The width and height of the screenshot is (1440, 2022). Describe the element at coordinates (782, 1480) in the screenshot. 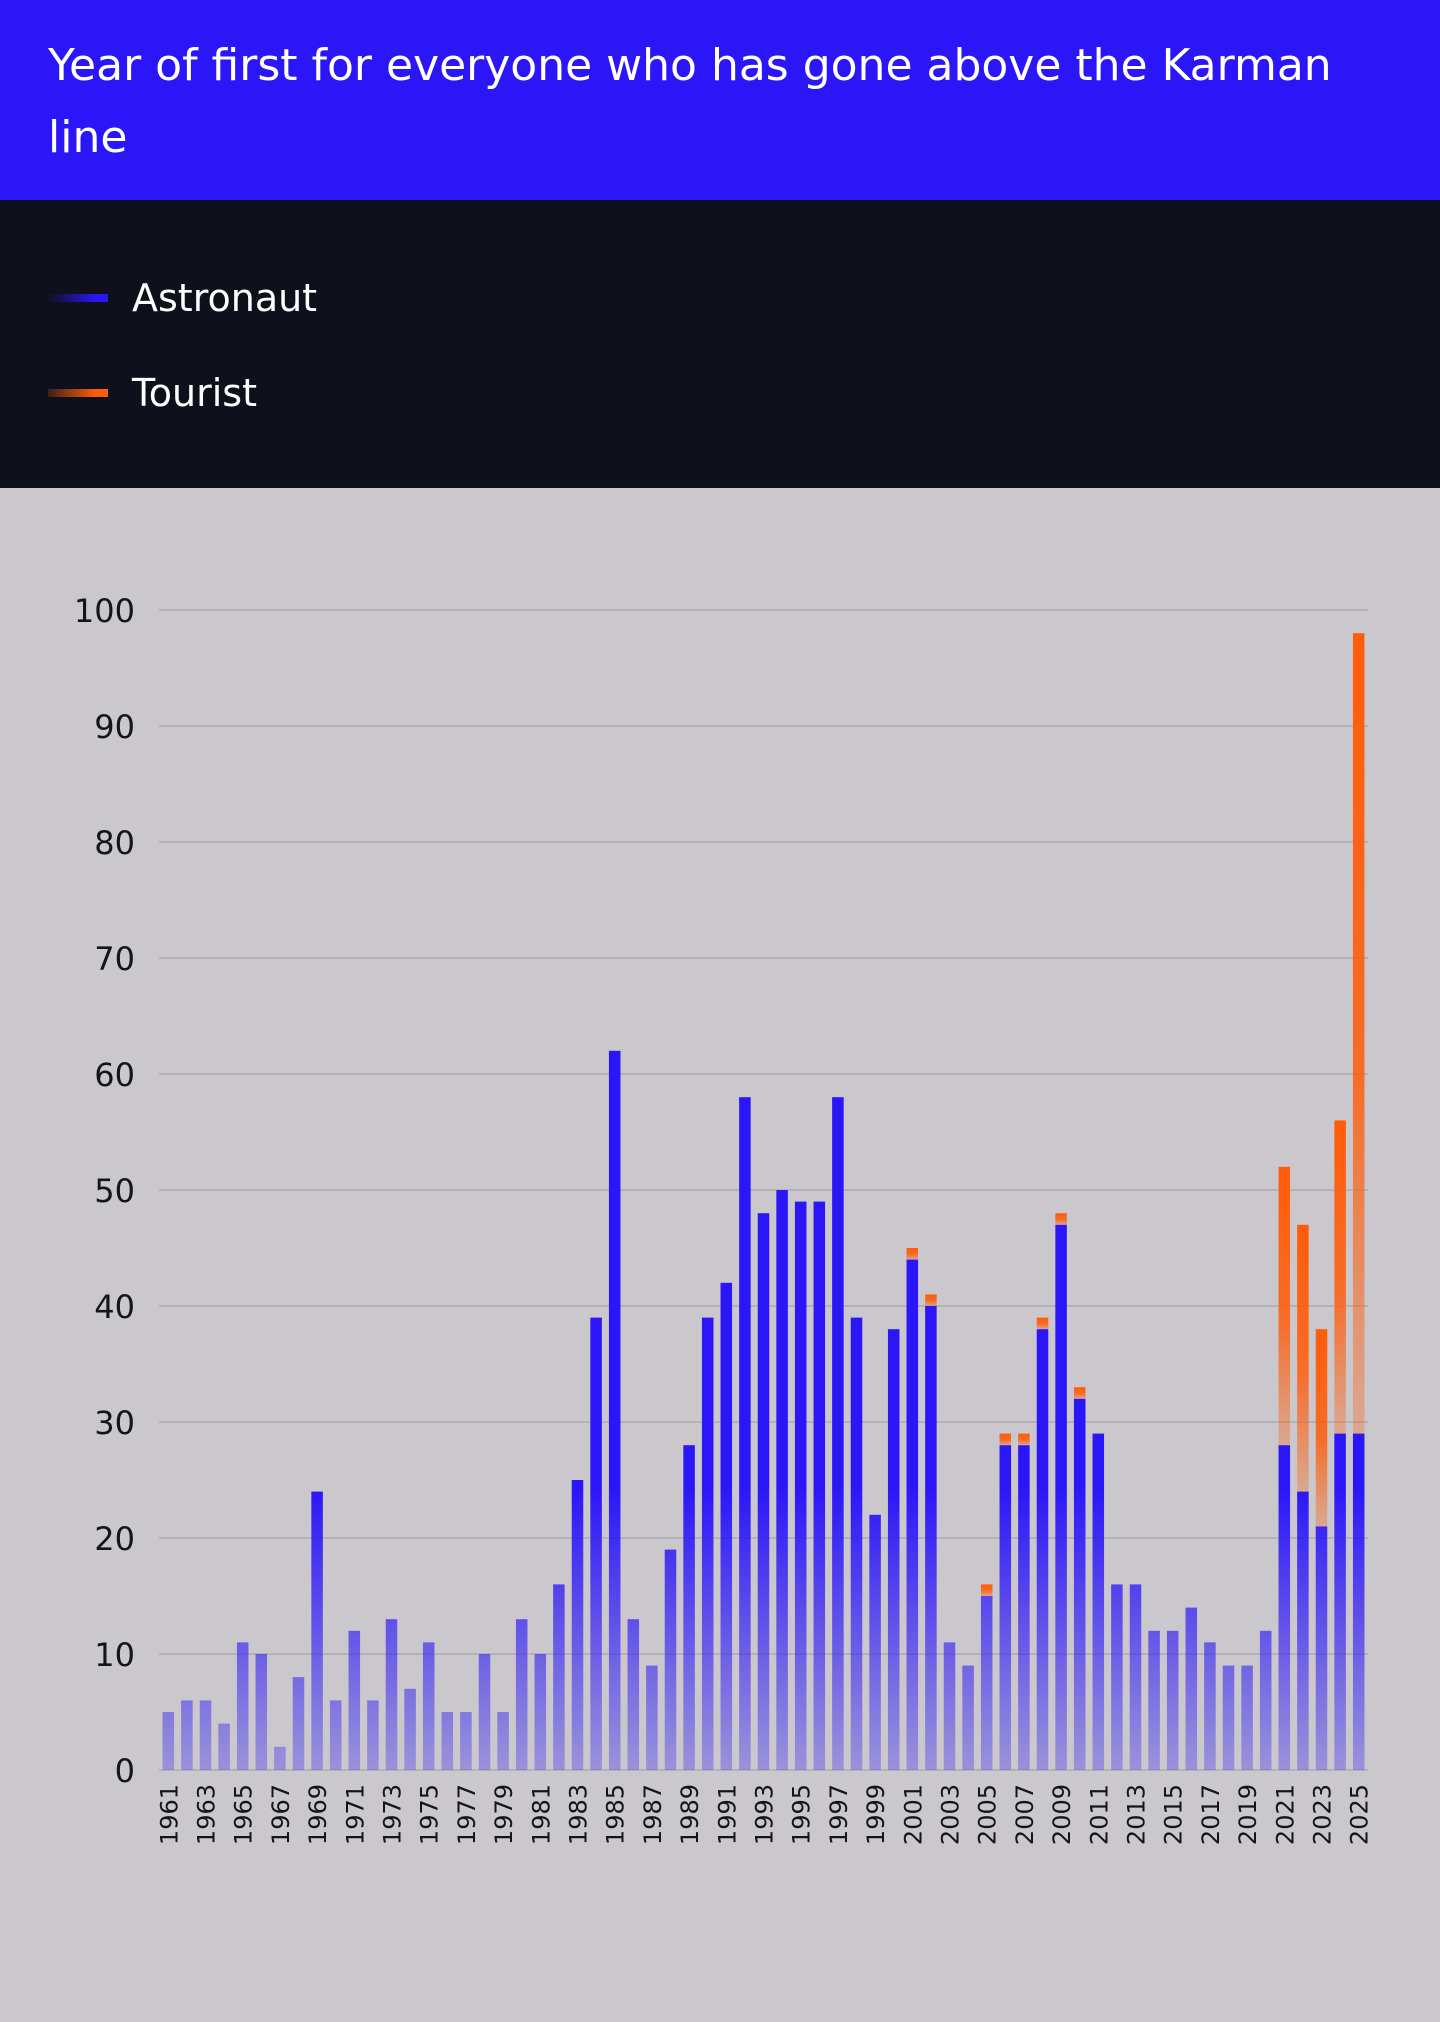

I see `bar-astronaut-1994` at that location.